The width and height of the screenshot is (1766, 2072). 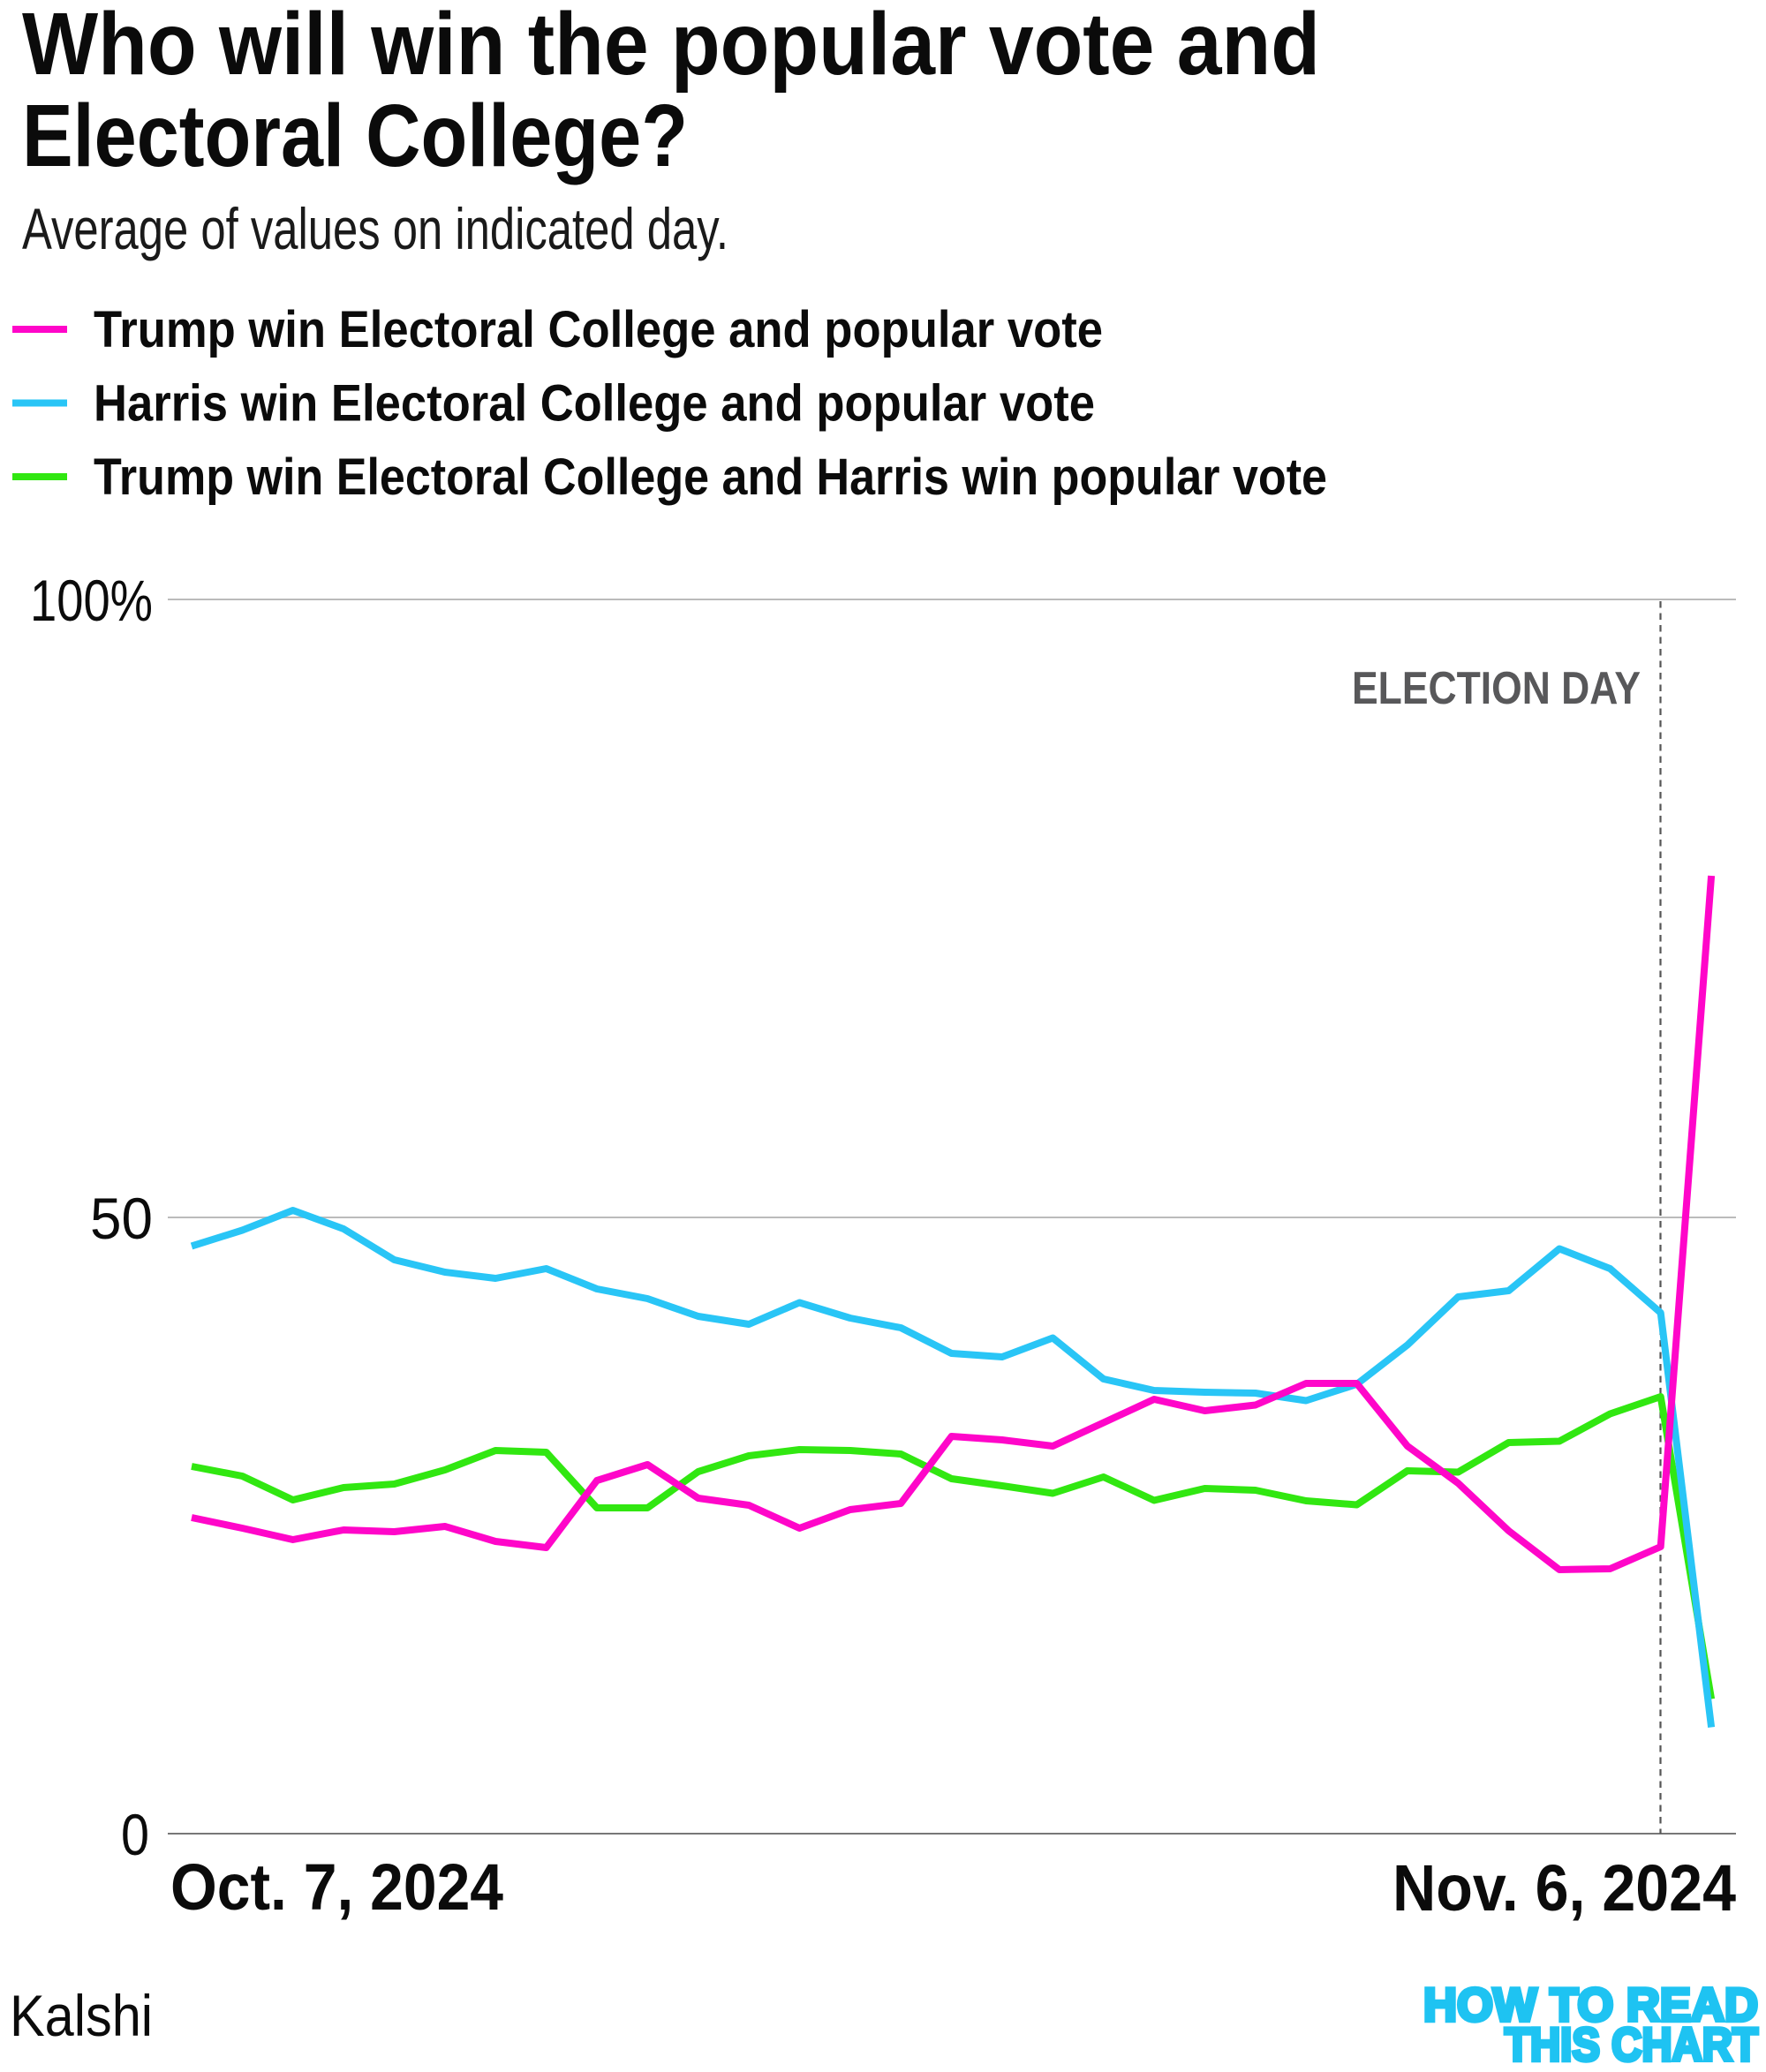 I want to click on svg-text: Electoral College?, so click(x=355, y=136).